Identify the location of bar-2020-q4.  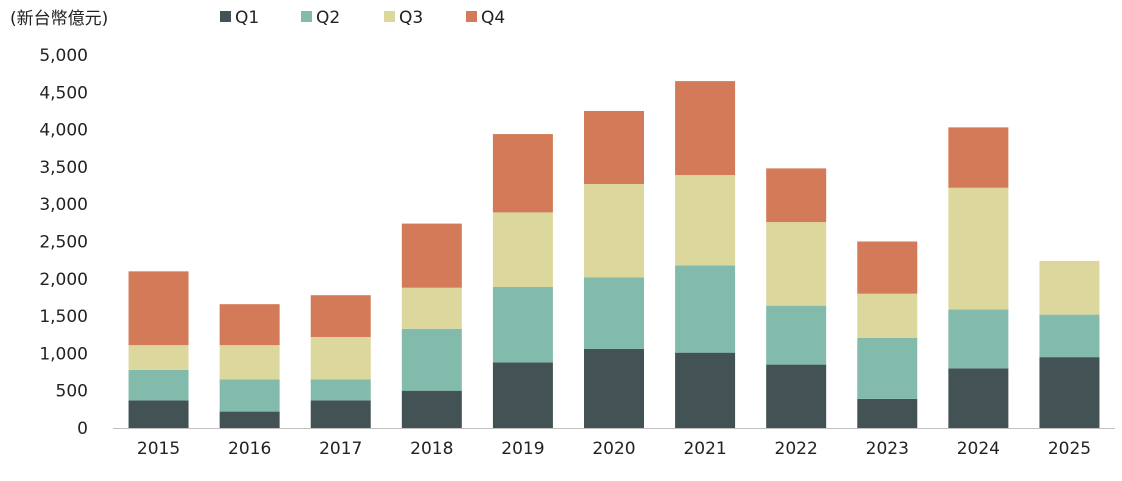
(614, 147).